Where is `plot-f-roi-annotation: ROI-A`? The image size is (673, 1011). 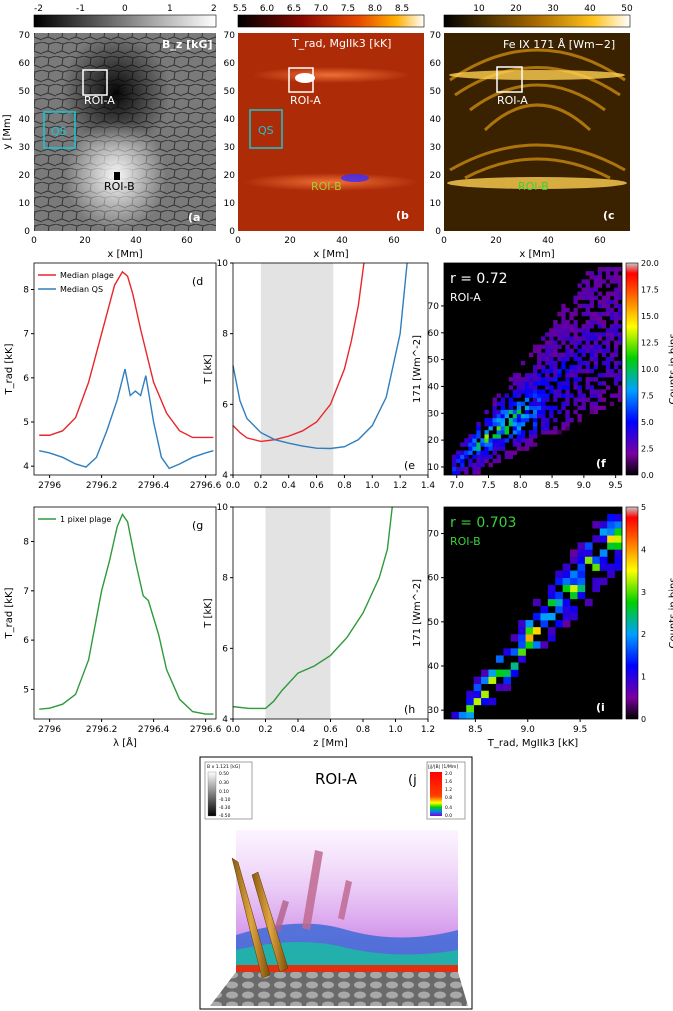
plot-f-roi-annotation: ROI-A is located at coordinates (465, 297).